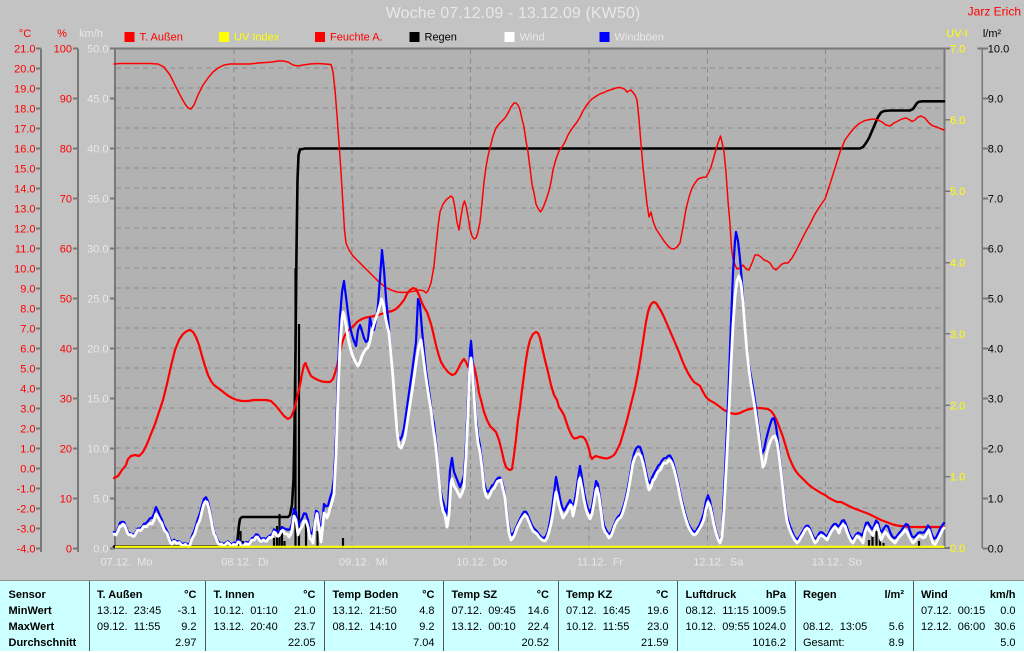  I want to click on svg-text: l/m², so click(992, 34).